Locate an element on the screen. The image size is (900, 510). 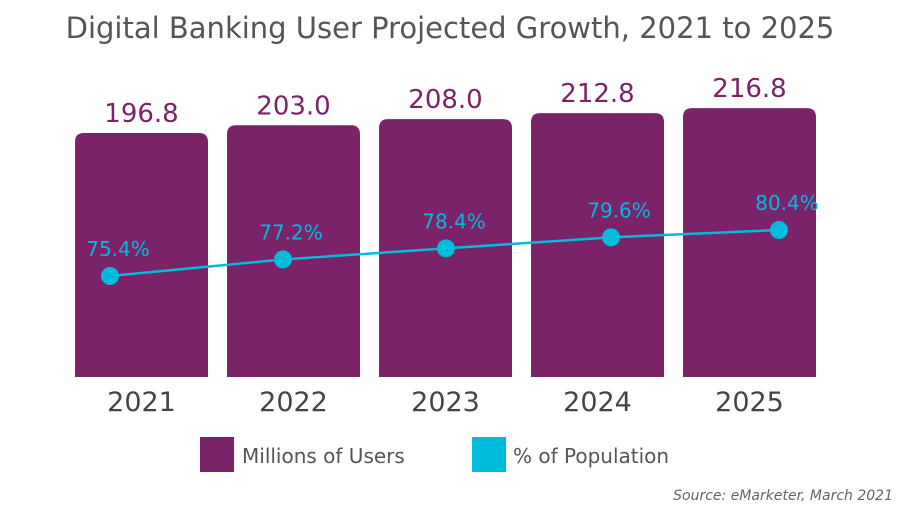
x-tick-2025: 2025 is located at coordinates (749, 402).